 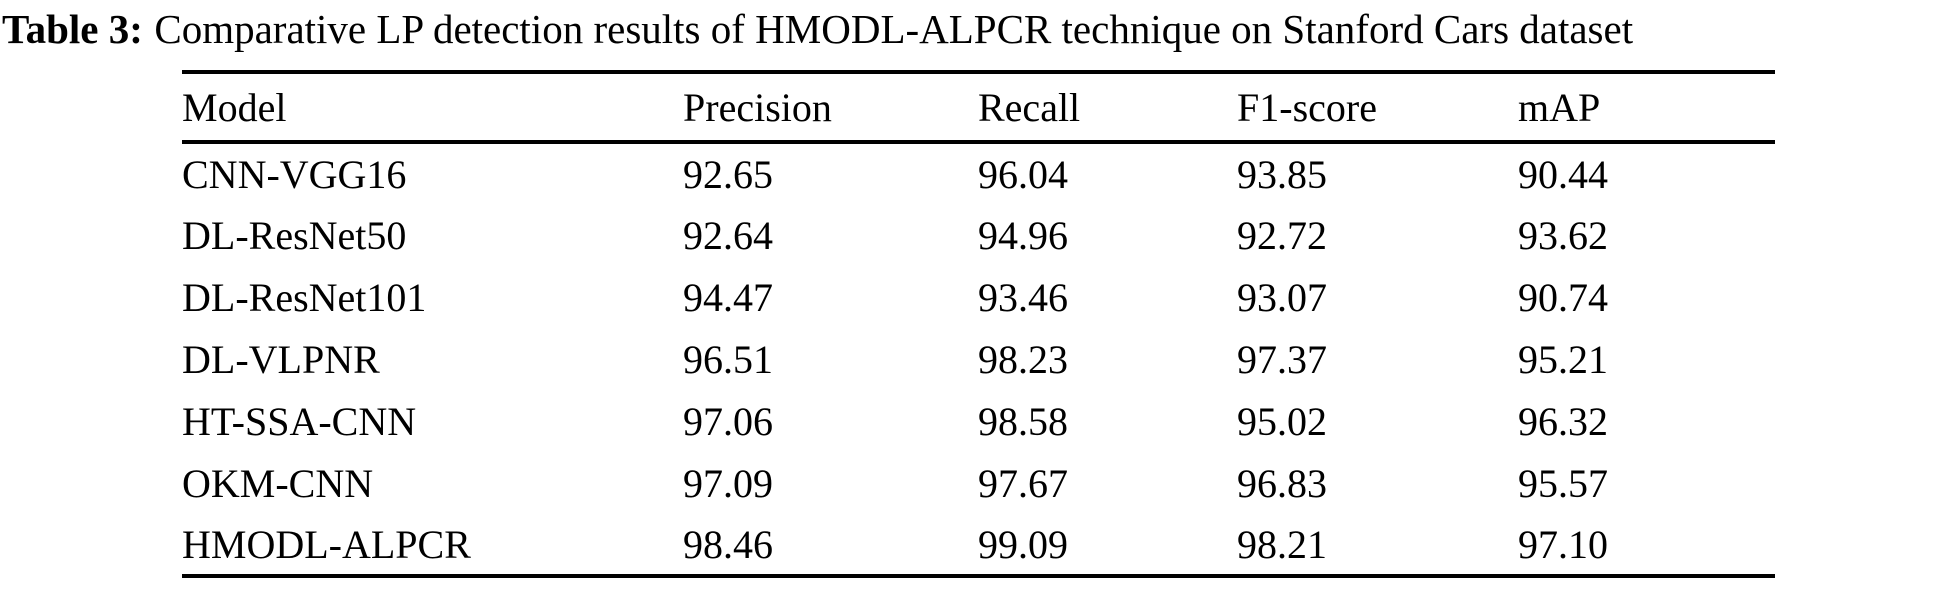 What do you see at coordinates (1282, 421) in the screenshot?
I see `f1-score-cell: 95.02` at bounding box center [1282, 421].